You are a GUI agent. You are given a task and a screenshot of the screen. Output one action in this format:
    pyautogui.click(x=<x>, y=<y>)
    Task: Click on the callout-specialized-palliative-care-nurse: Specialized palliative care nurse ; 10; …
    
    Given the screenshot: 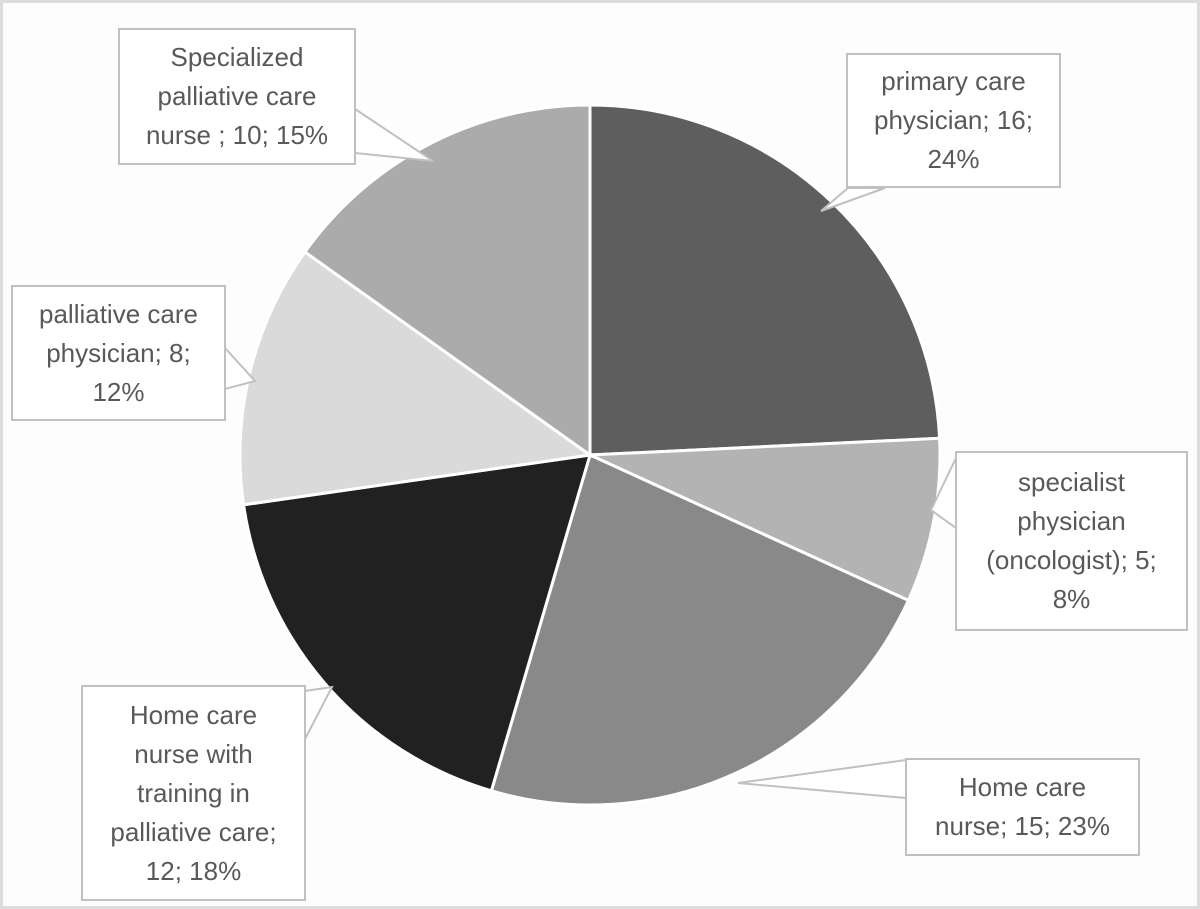 What is the action you would take?
    pyautogui.click(x=237, y=96)
    